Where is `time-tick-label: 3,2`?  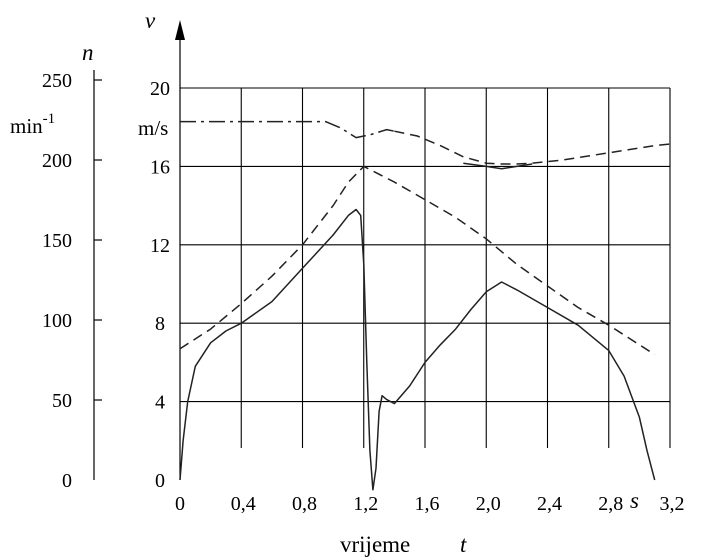 time-tick-label: 3,2 is located at coordinates (672, 504).